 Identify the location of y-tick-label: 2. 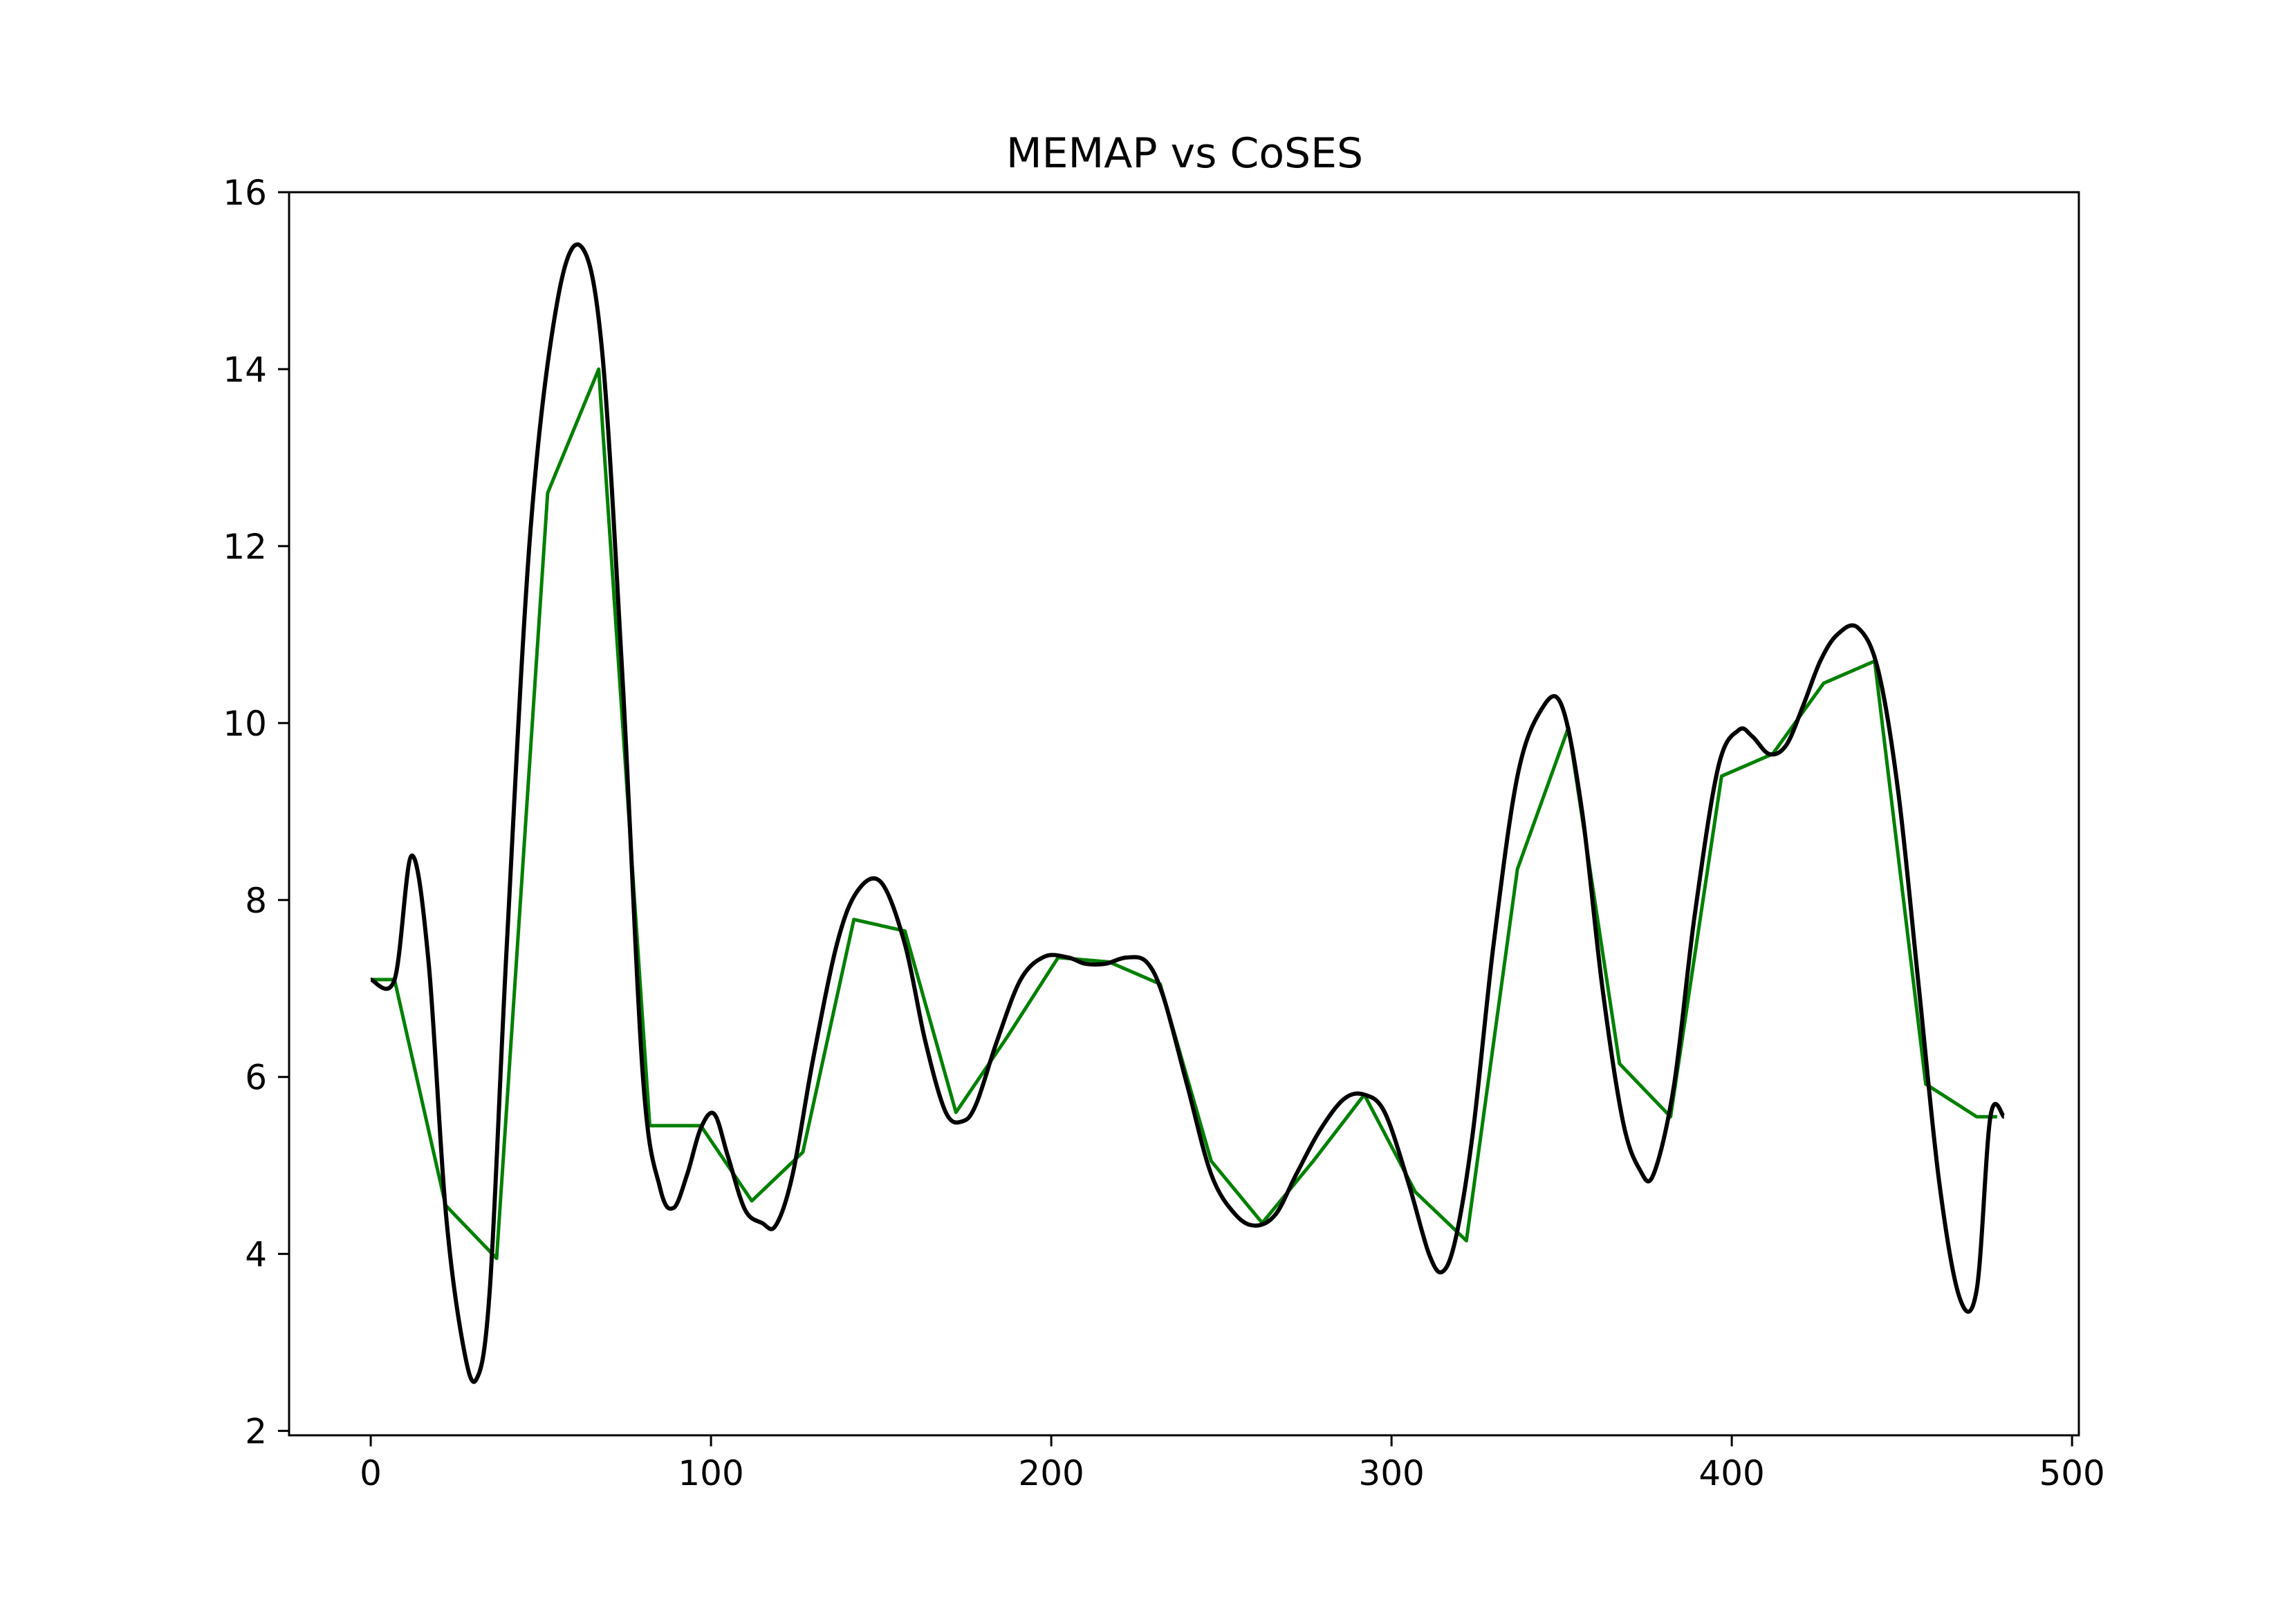
(256, 1432).